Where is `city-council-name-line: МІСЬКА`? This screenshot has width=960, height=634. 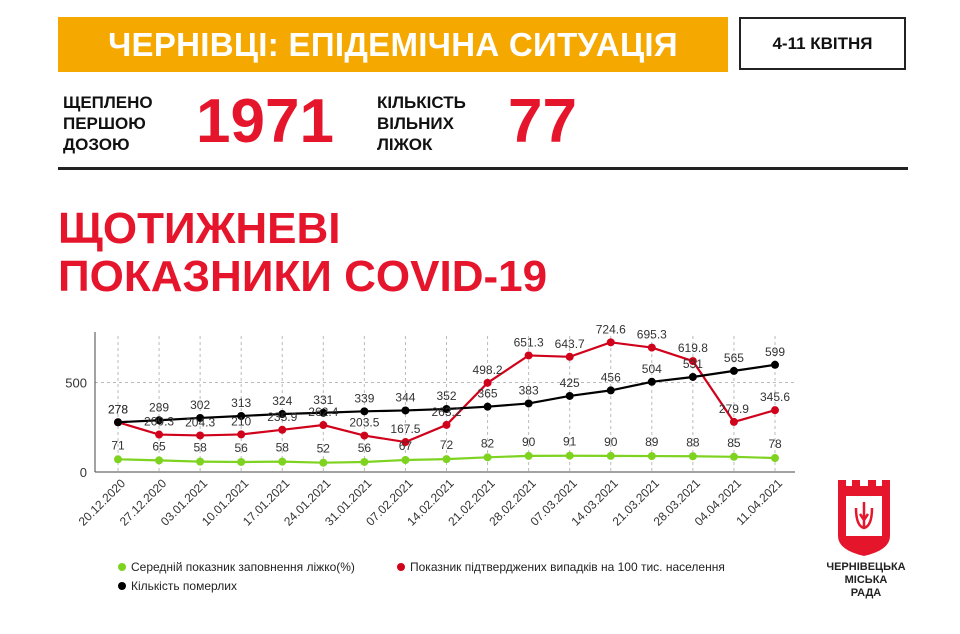
city-council-name-line: МІСЬКА is located at coordinates (866, 580).